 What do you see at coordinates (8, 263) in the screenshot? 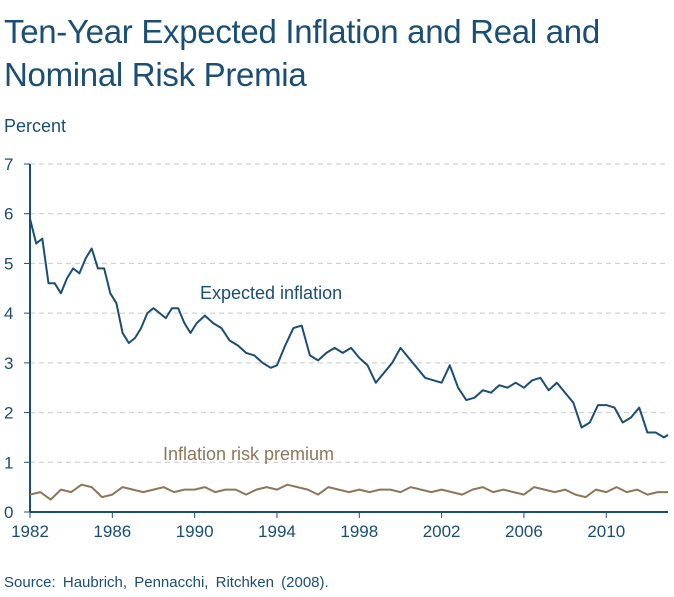
I see `y-tick-label: 5` at bounding box center [8, 263].